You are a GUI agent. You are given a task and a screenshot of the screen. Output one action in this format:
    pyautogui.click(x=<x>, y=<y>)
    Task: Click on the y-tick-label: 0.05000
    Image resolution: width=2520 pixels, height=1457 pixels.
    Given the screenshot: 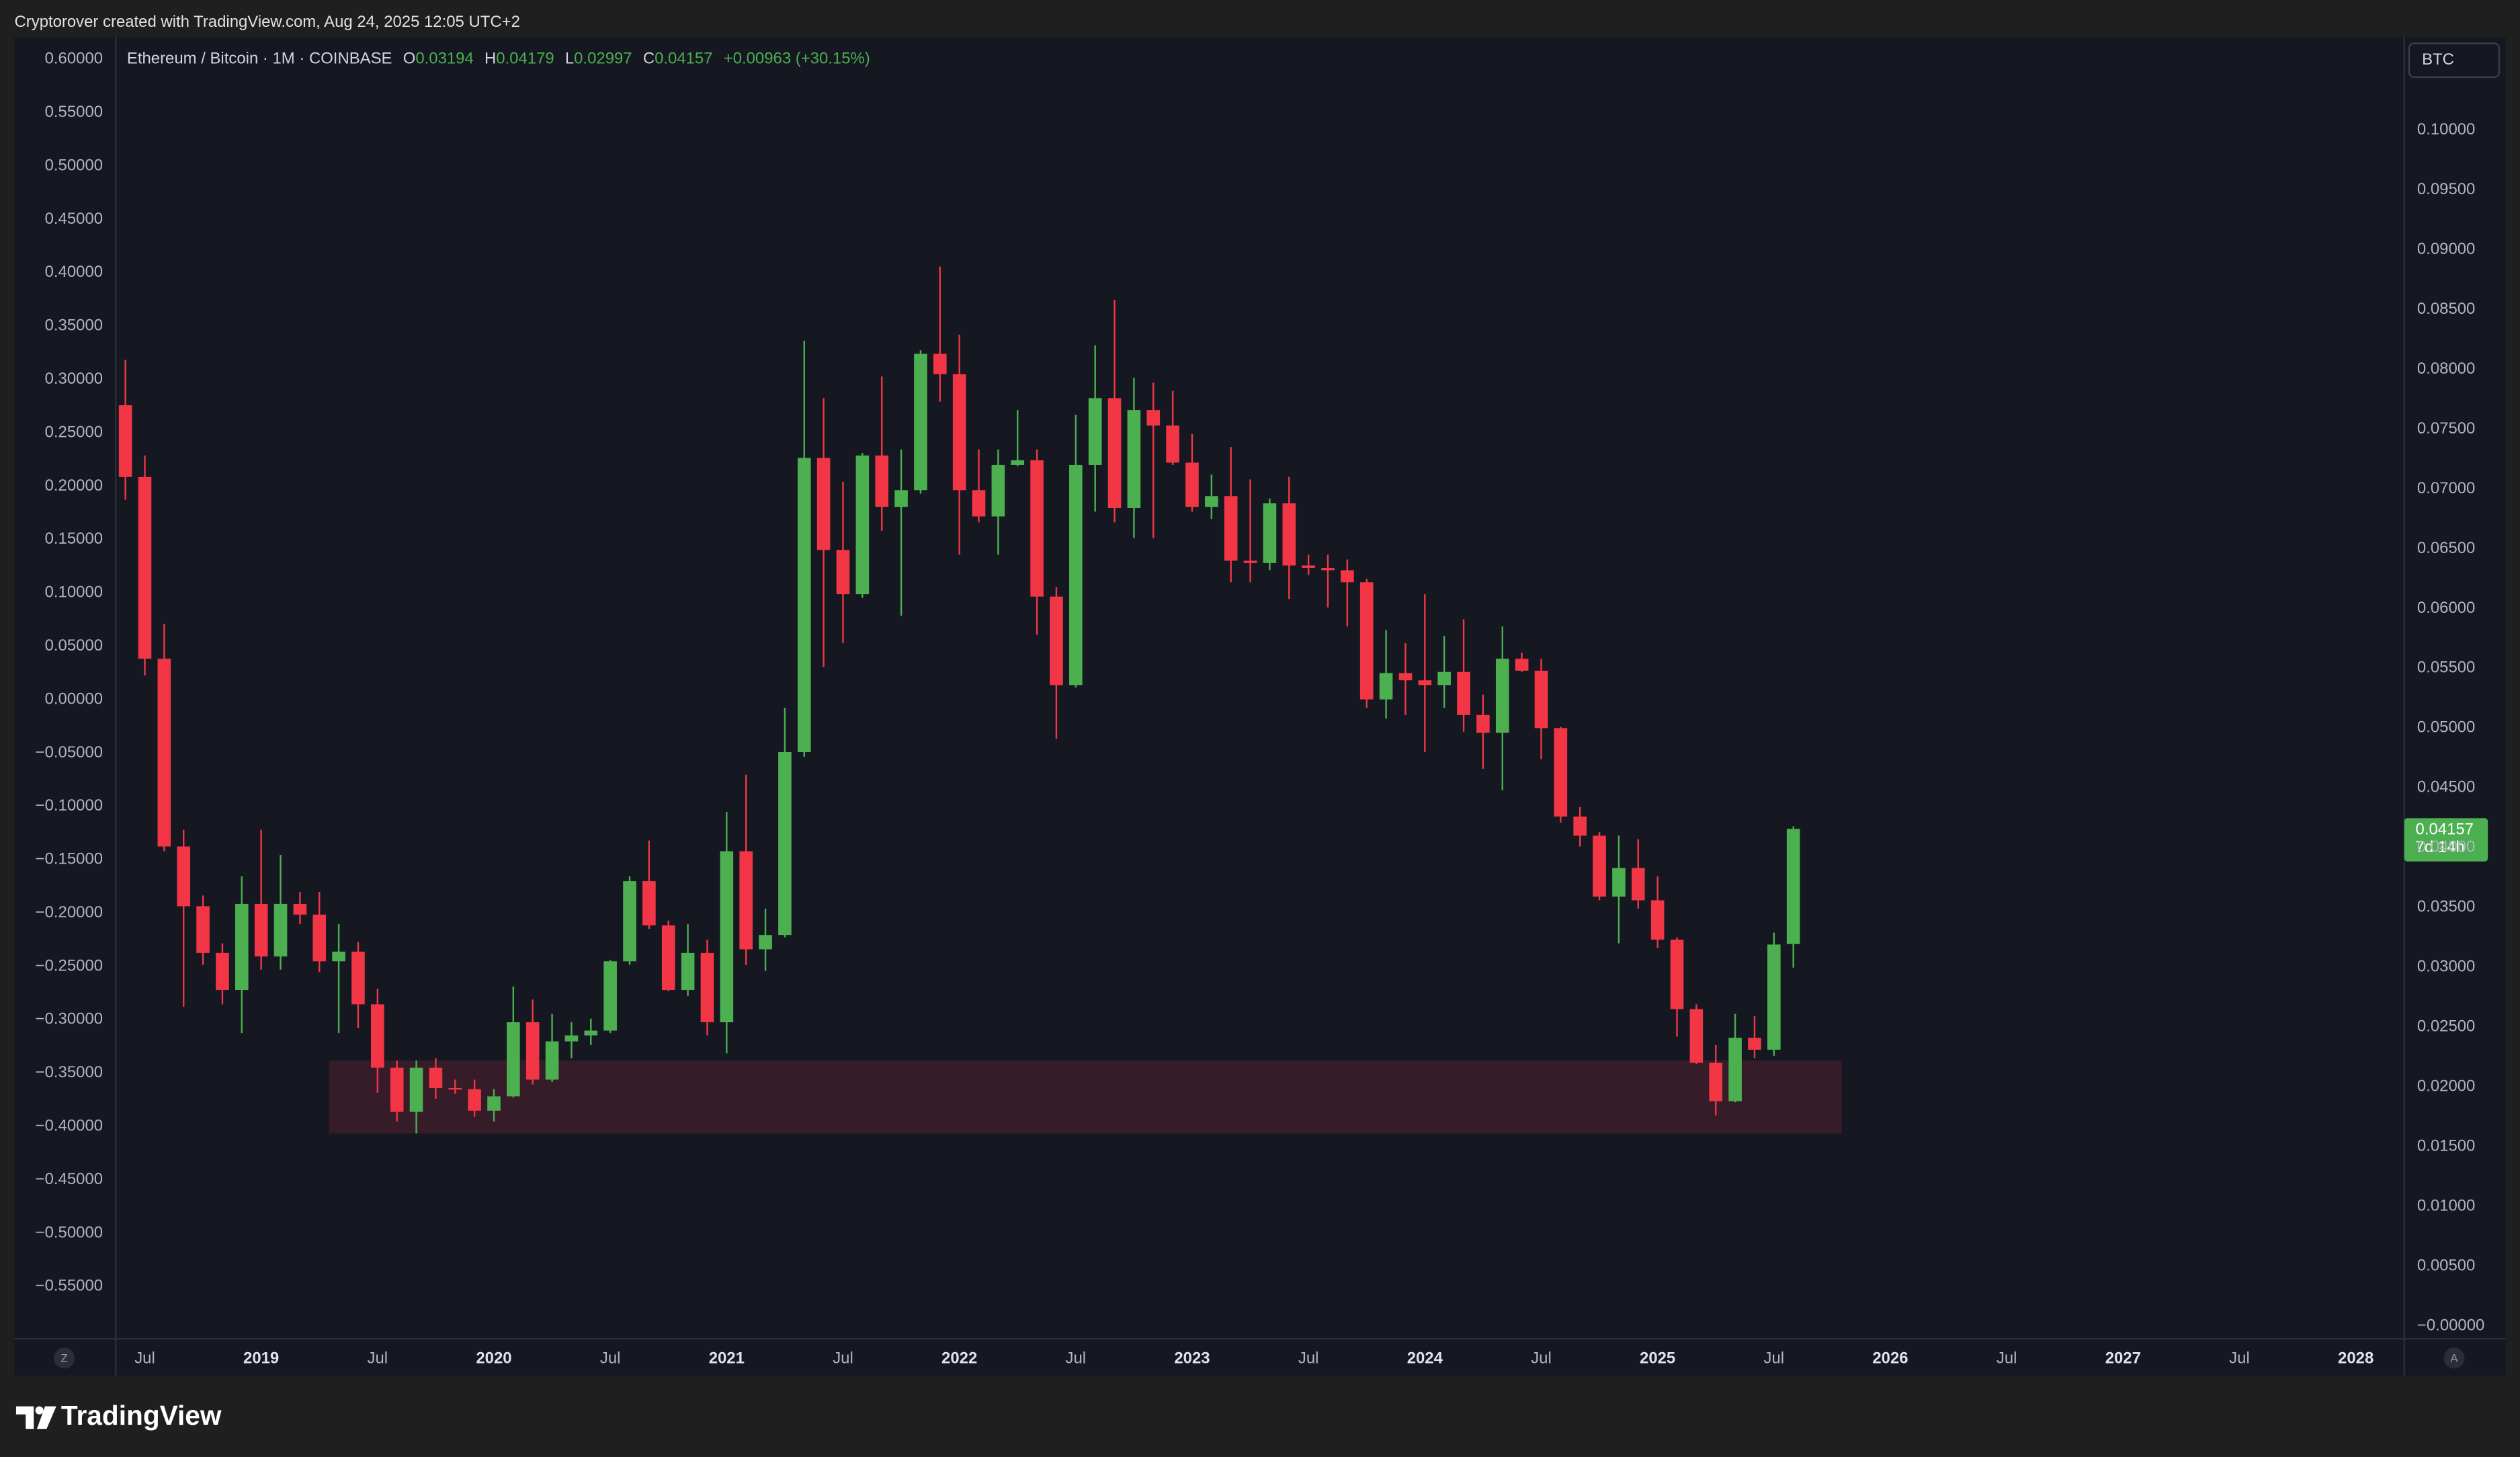 What is the action you would take?
    pyautogui.click(x=2446, y=727)
    